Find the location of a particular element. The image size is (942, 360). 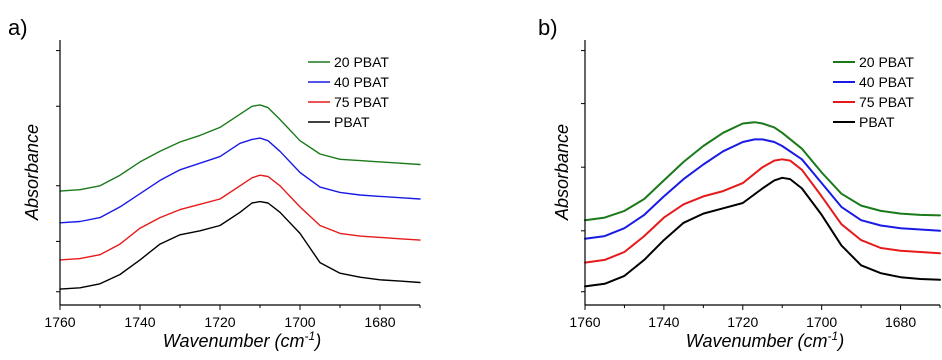

panel-a-legend-label: 40 PBAT is located at coordinates (361, 82).